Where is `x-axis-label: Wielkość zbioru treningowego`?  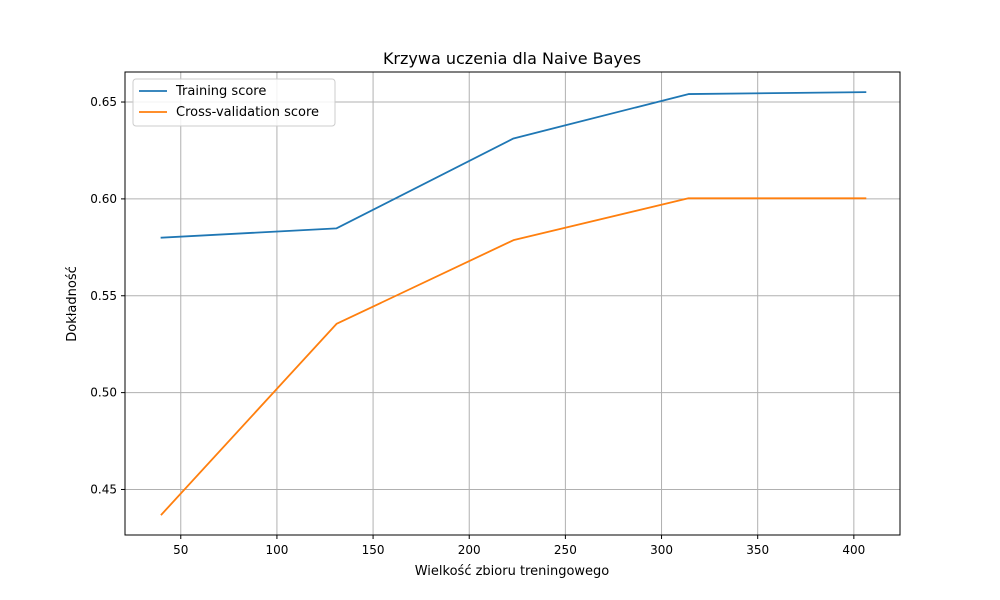
x-axis-label: Wielkość zbioru treningowego is located at coordinates (512, 571).